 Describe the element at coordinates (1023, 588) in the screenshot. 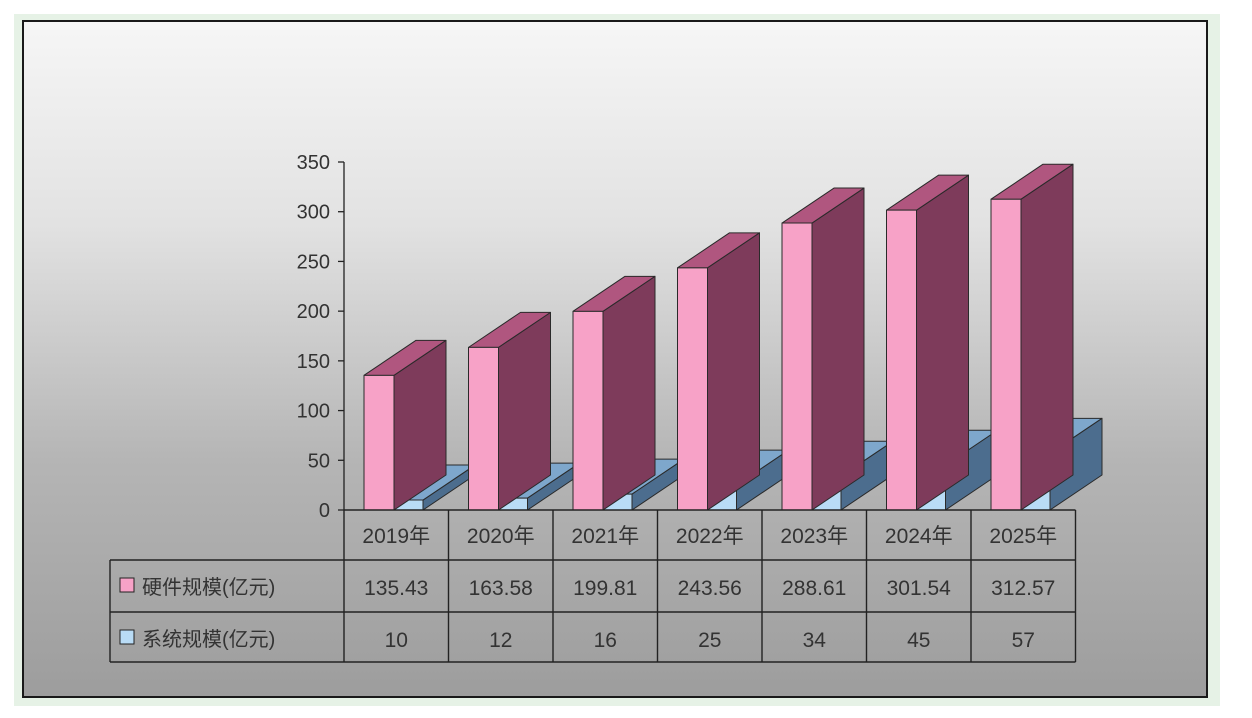

I see `series1-data-label: 312.57` at that location.